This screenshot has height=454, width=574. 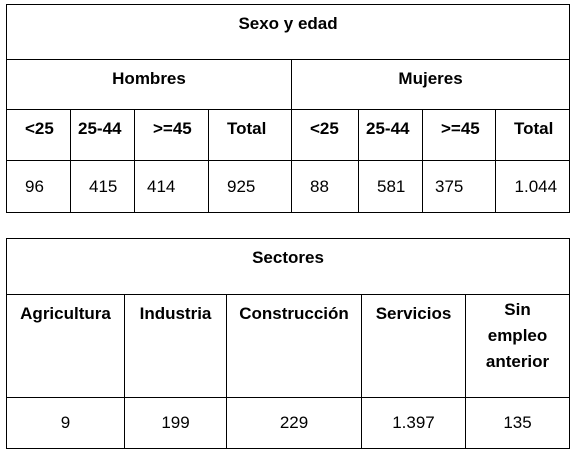 What do you see at coordinates (390, 135) in the screenshot?
I see `age-header-women-25-44: 25-44` at bounding box center [390, 135].